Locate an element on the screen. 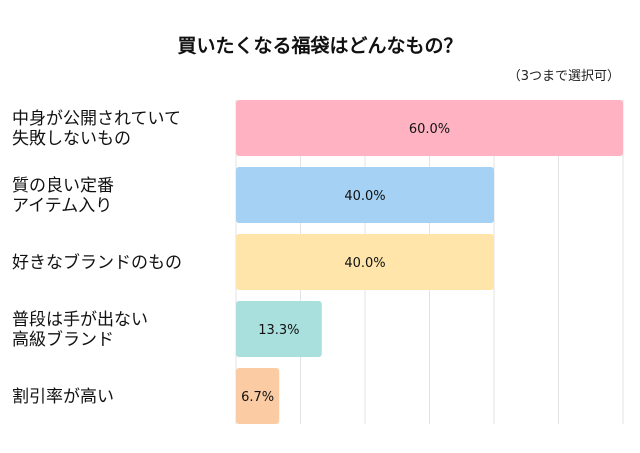 The width and height of the screenshot is (640, 453). category-label: 普段は手が出ない高級ブランド is located at coordinates (80, 330).